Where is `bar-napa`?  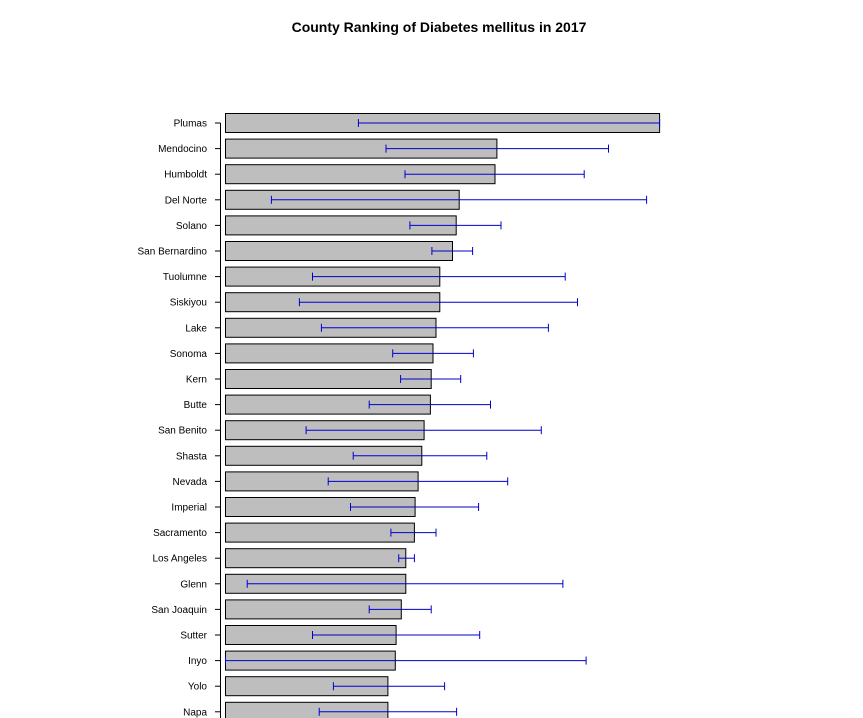 bar-napa is located at coordinates (307, 709).